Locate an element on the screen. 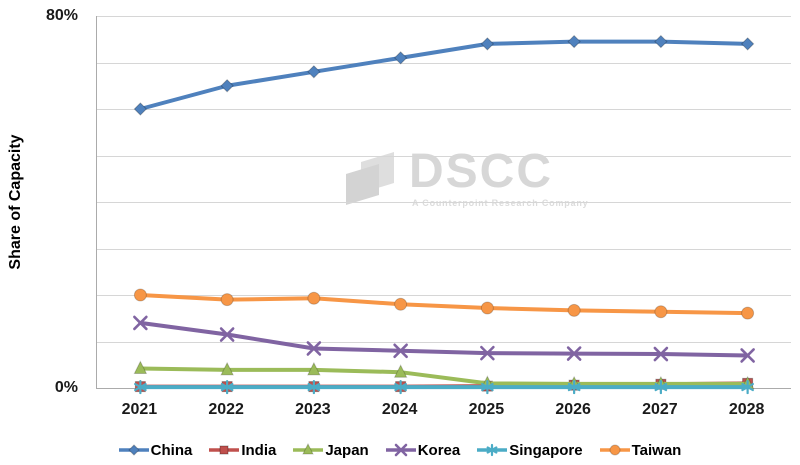 Image resolution: width=800 pixels, height=465 pixels. legend-label-india: India is located at coordinates (259, 450).